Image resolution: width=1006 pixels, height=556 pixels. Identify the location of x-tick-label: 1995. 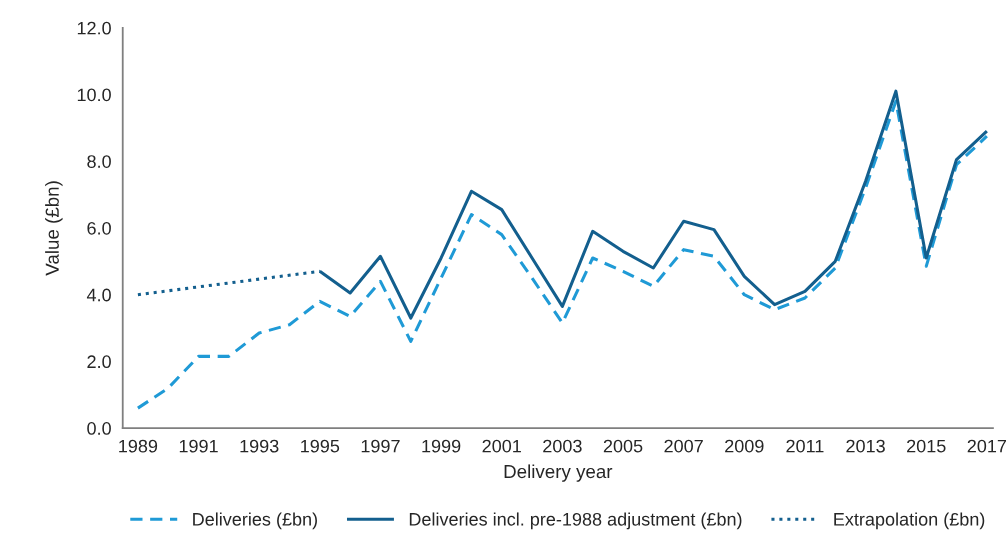
(320, 446).